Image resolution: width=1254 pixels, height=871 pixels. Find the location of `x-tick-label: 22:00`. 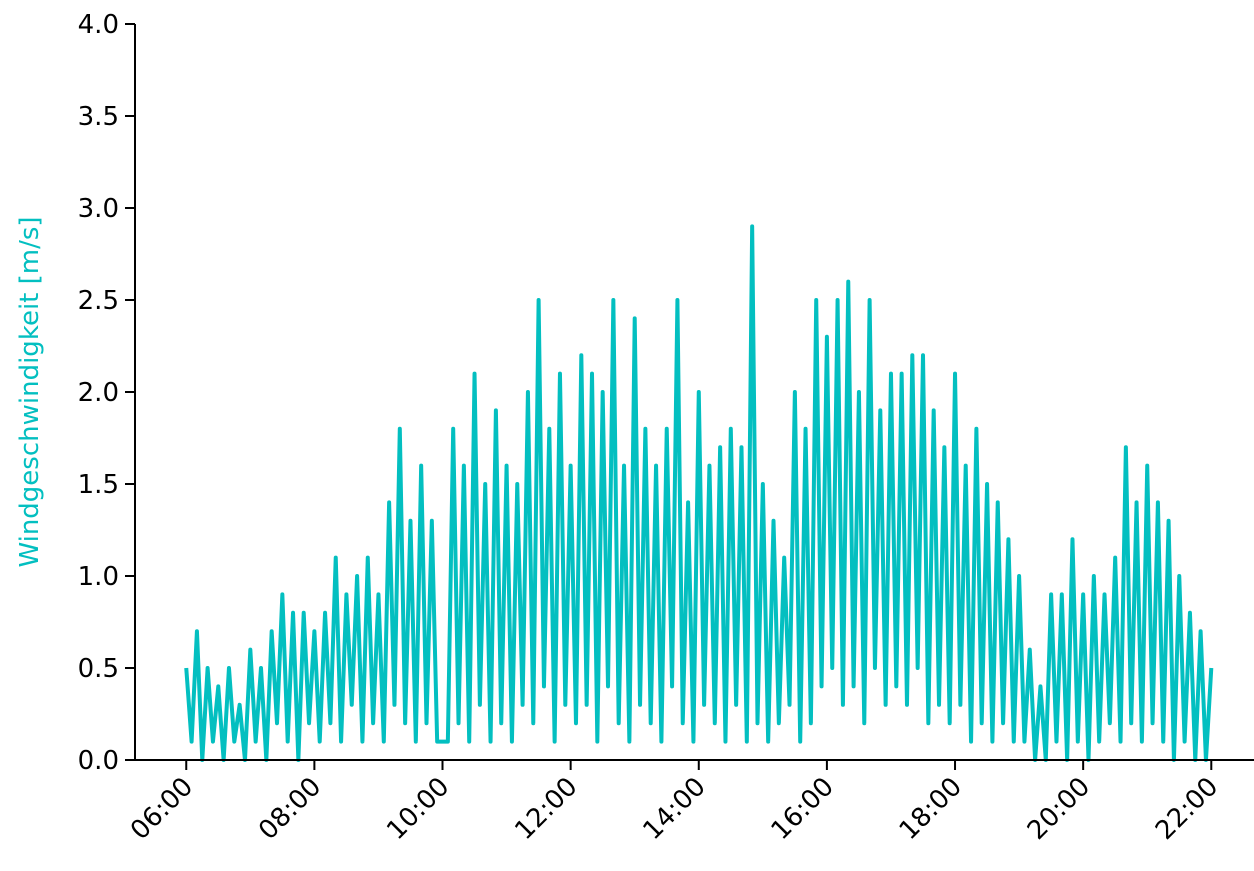

x-tick-label: 22:00 is located at coordinates (1187, 809).